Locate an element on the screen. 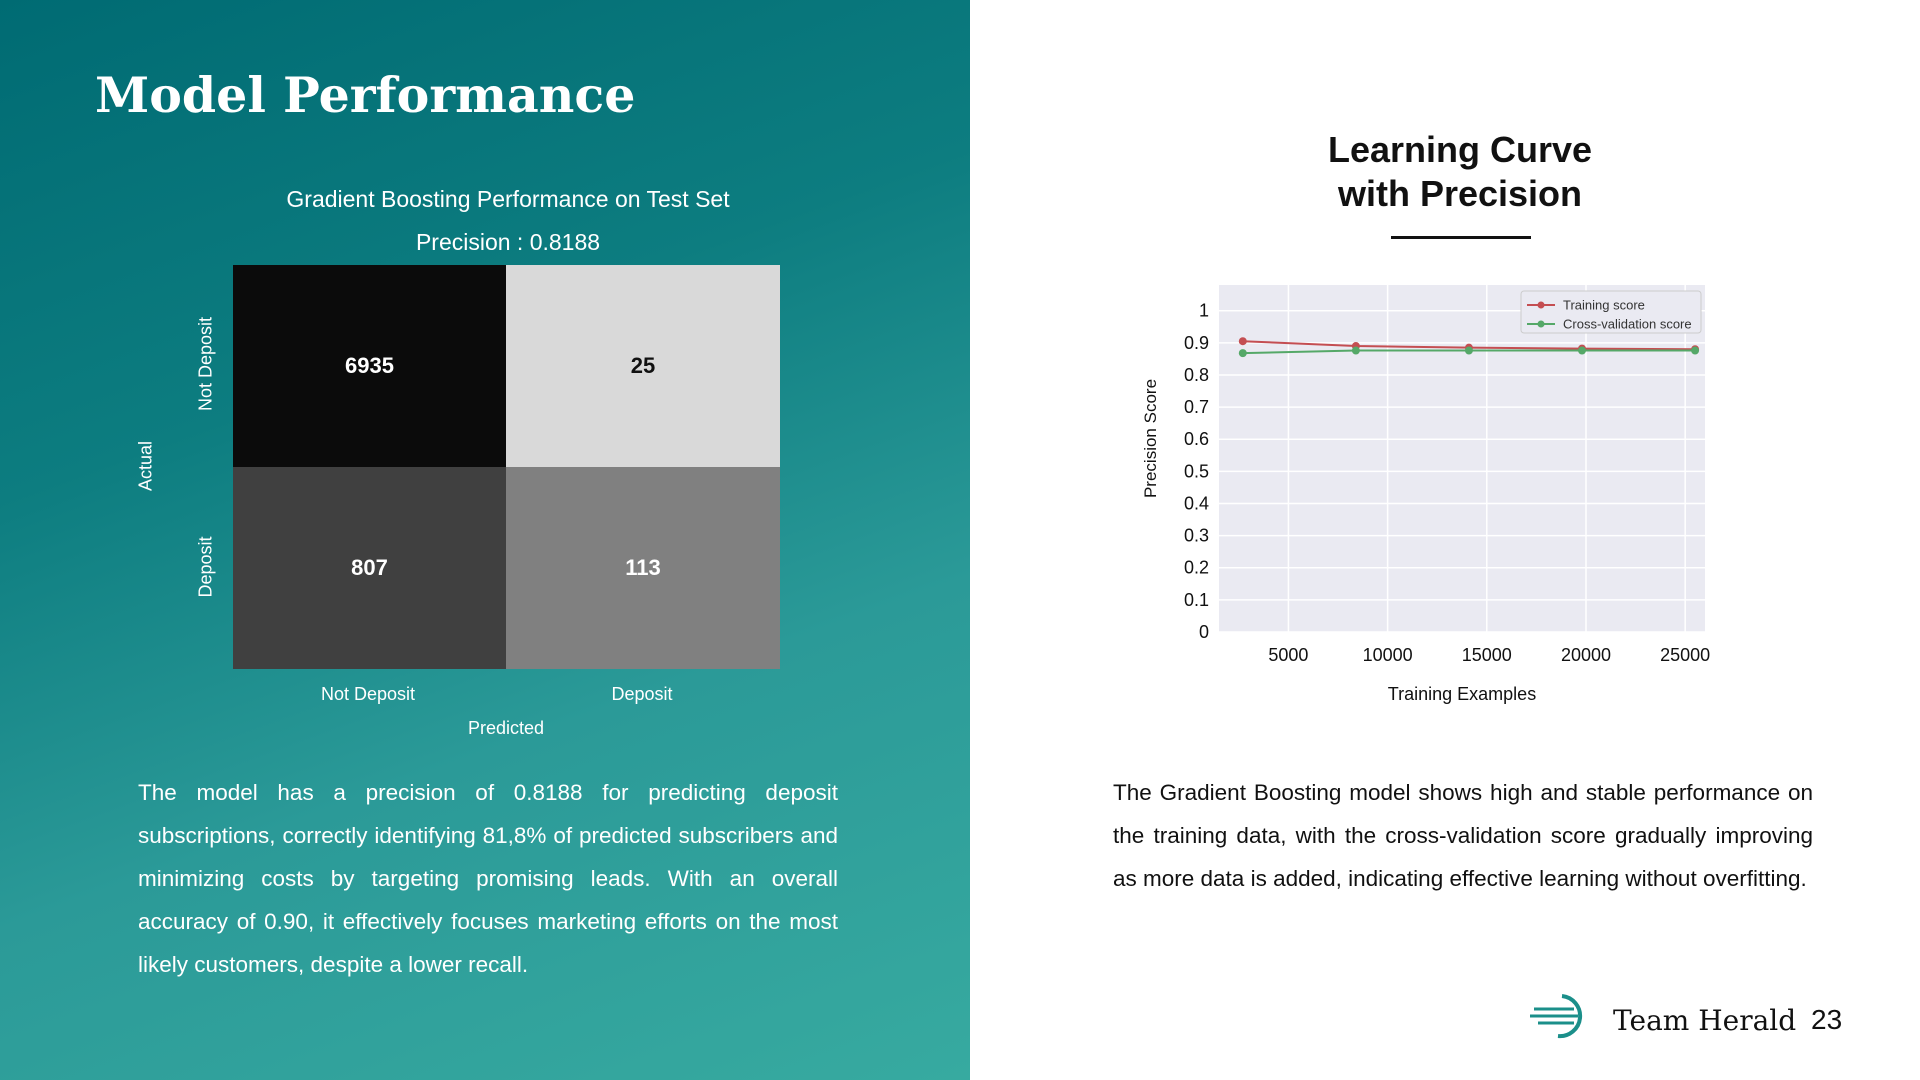 The width and height of the screenshot is (1920, 1080). y-tick-label: 0.7 is located at coordinates (1196, 407).